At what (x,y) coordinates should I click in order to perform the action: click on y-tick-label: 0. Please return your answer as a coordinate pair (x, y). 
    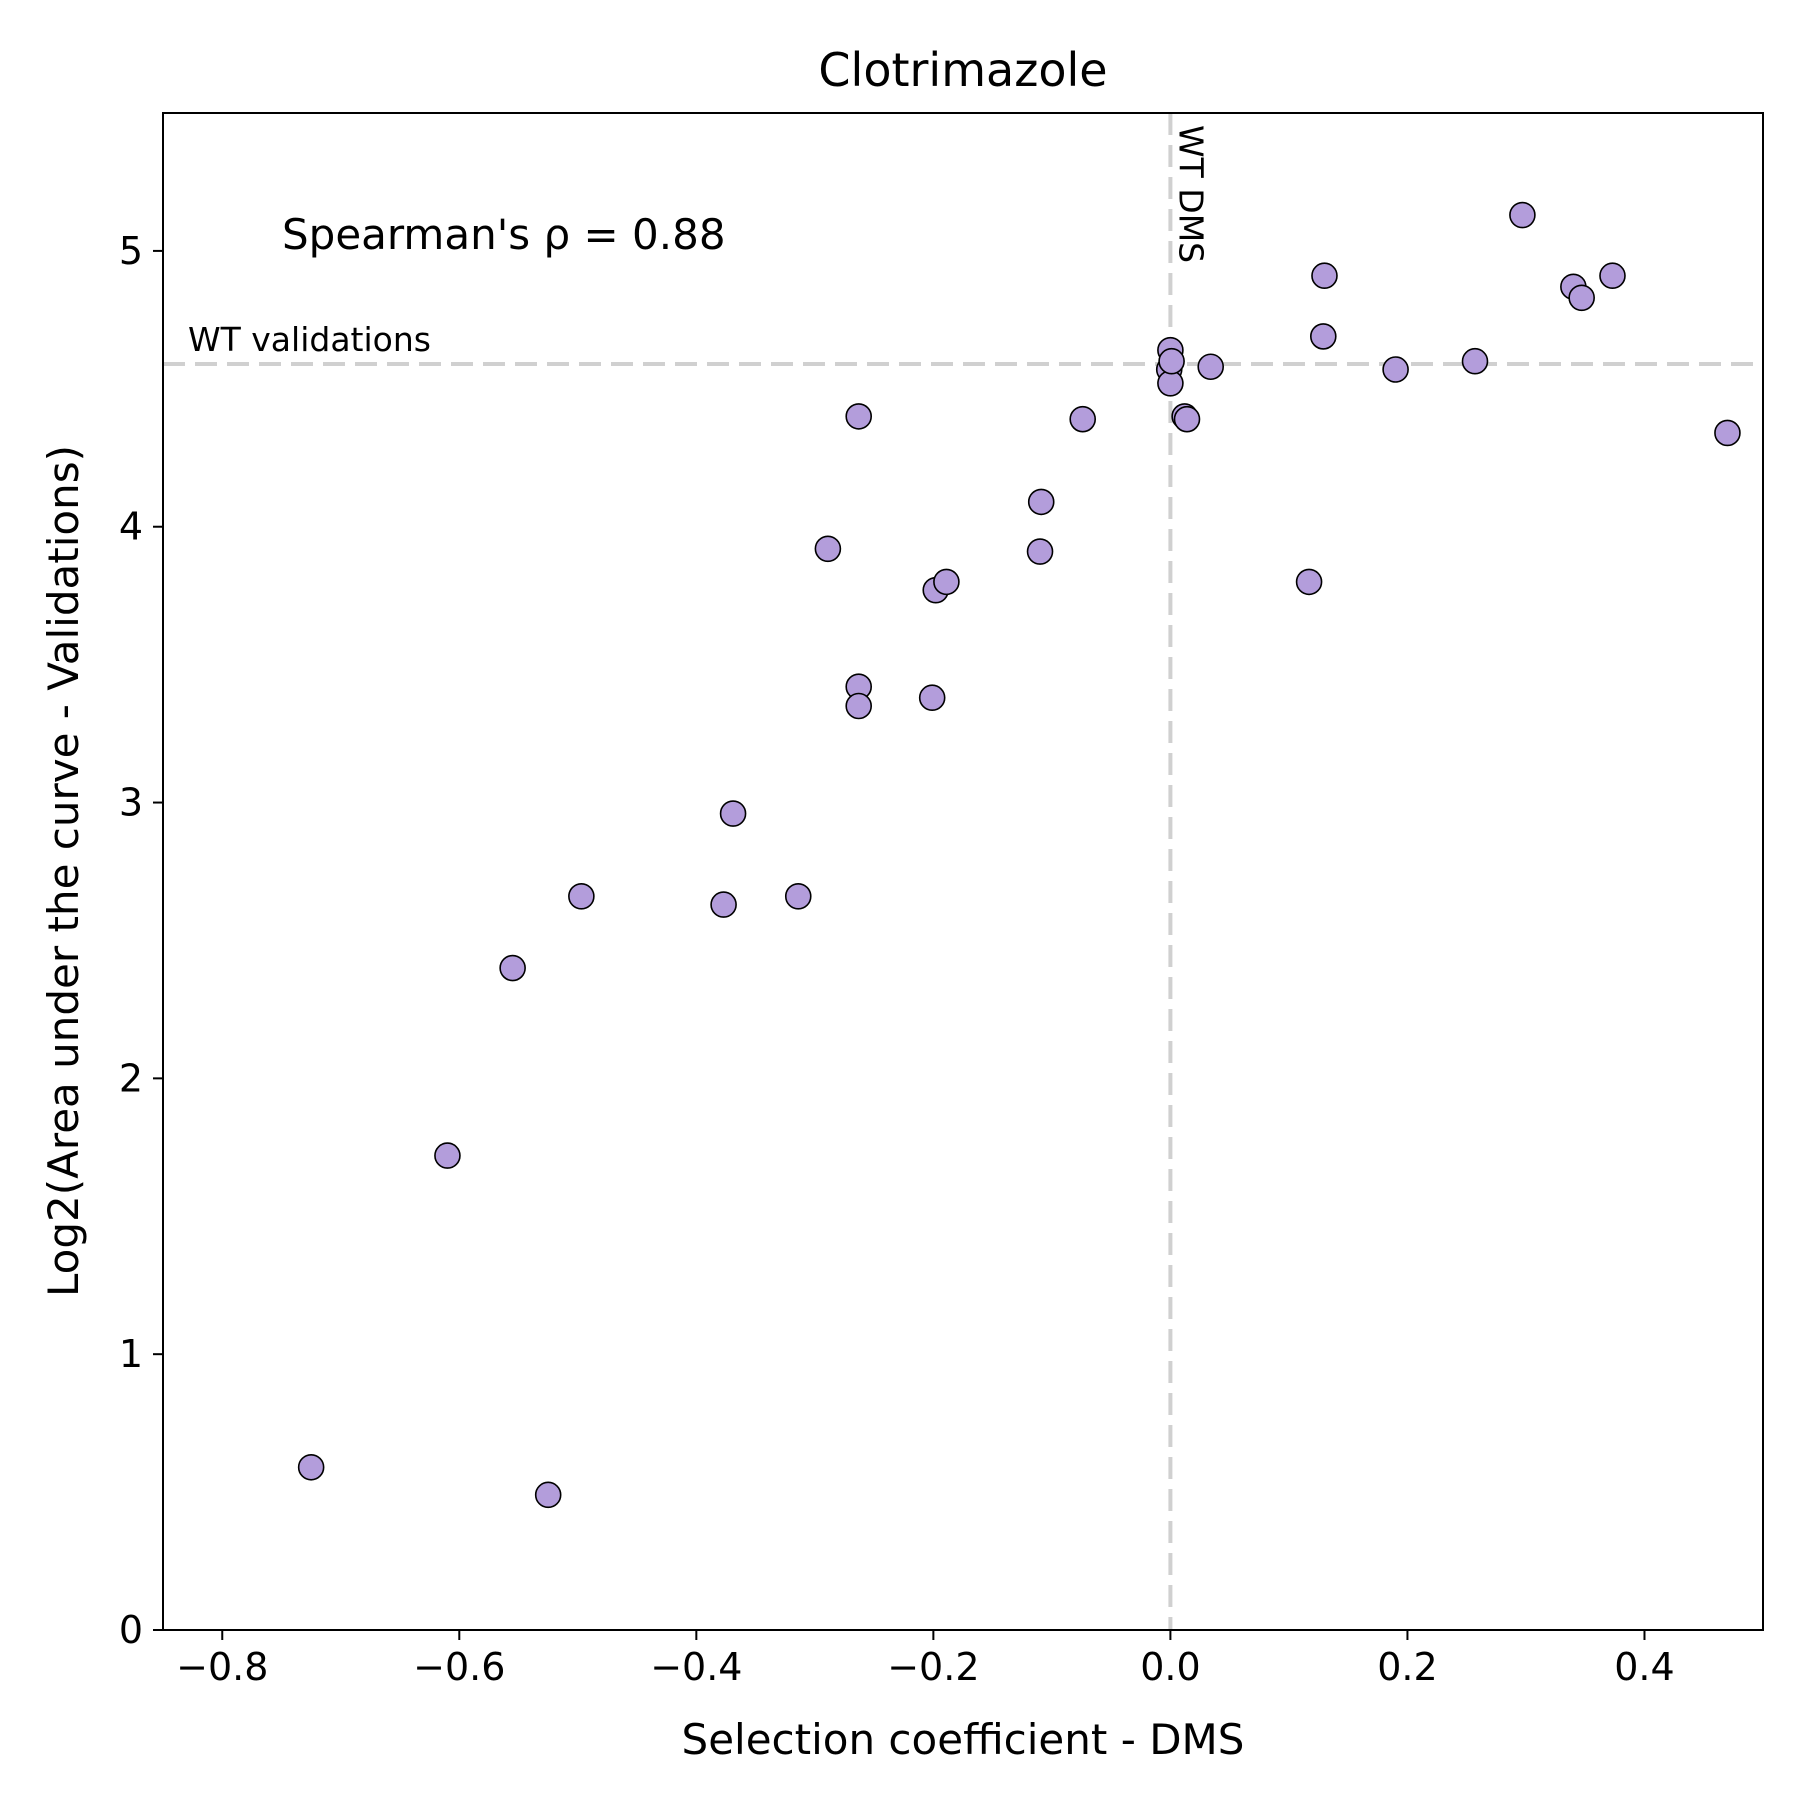
    Looking at the image, I should click on (131, 1630).